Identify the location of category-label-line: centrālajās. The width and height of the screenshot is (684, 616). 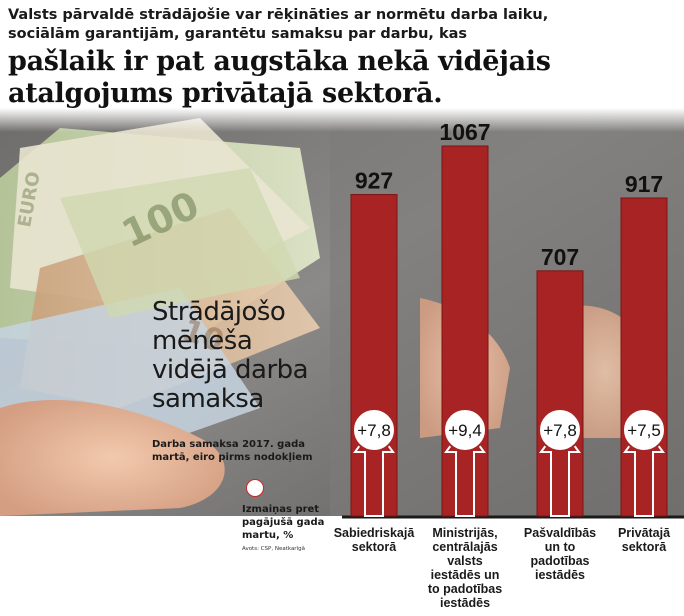
(465, 547).